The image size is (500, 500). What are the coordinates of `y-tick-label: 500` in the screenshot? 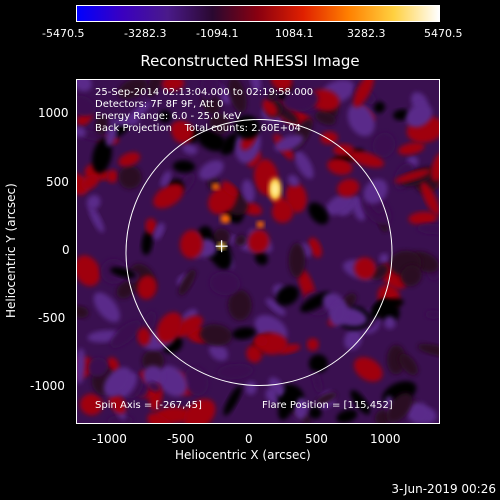 It's located at (57, 182).